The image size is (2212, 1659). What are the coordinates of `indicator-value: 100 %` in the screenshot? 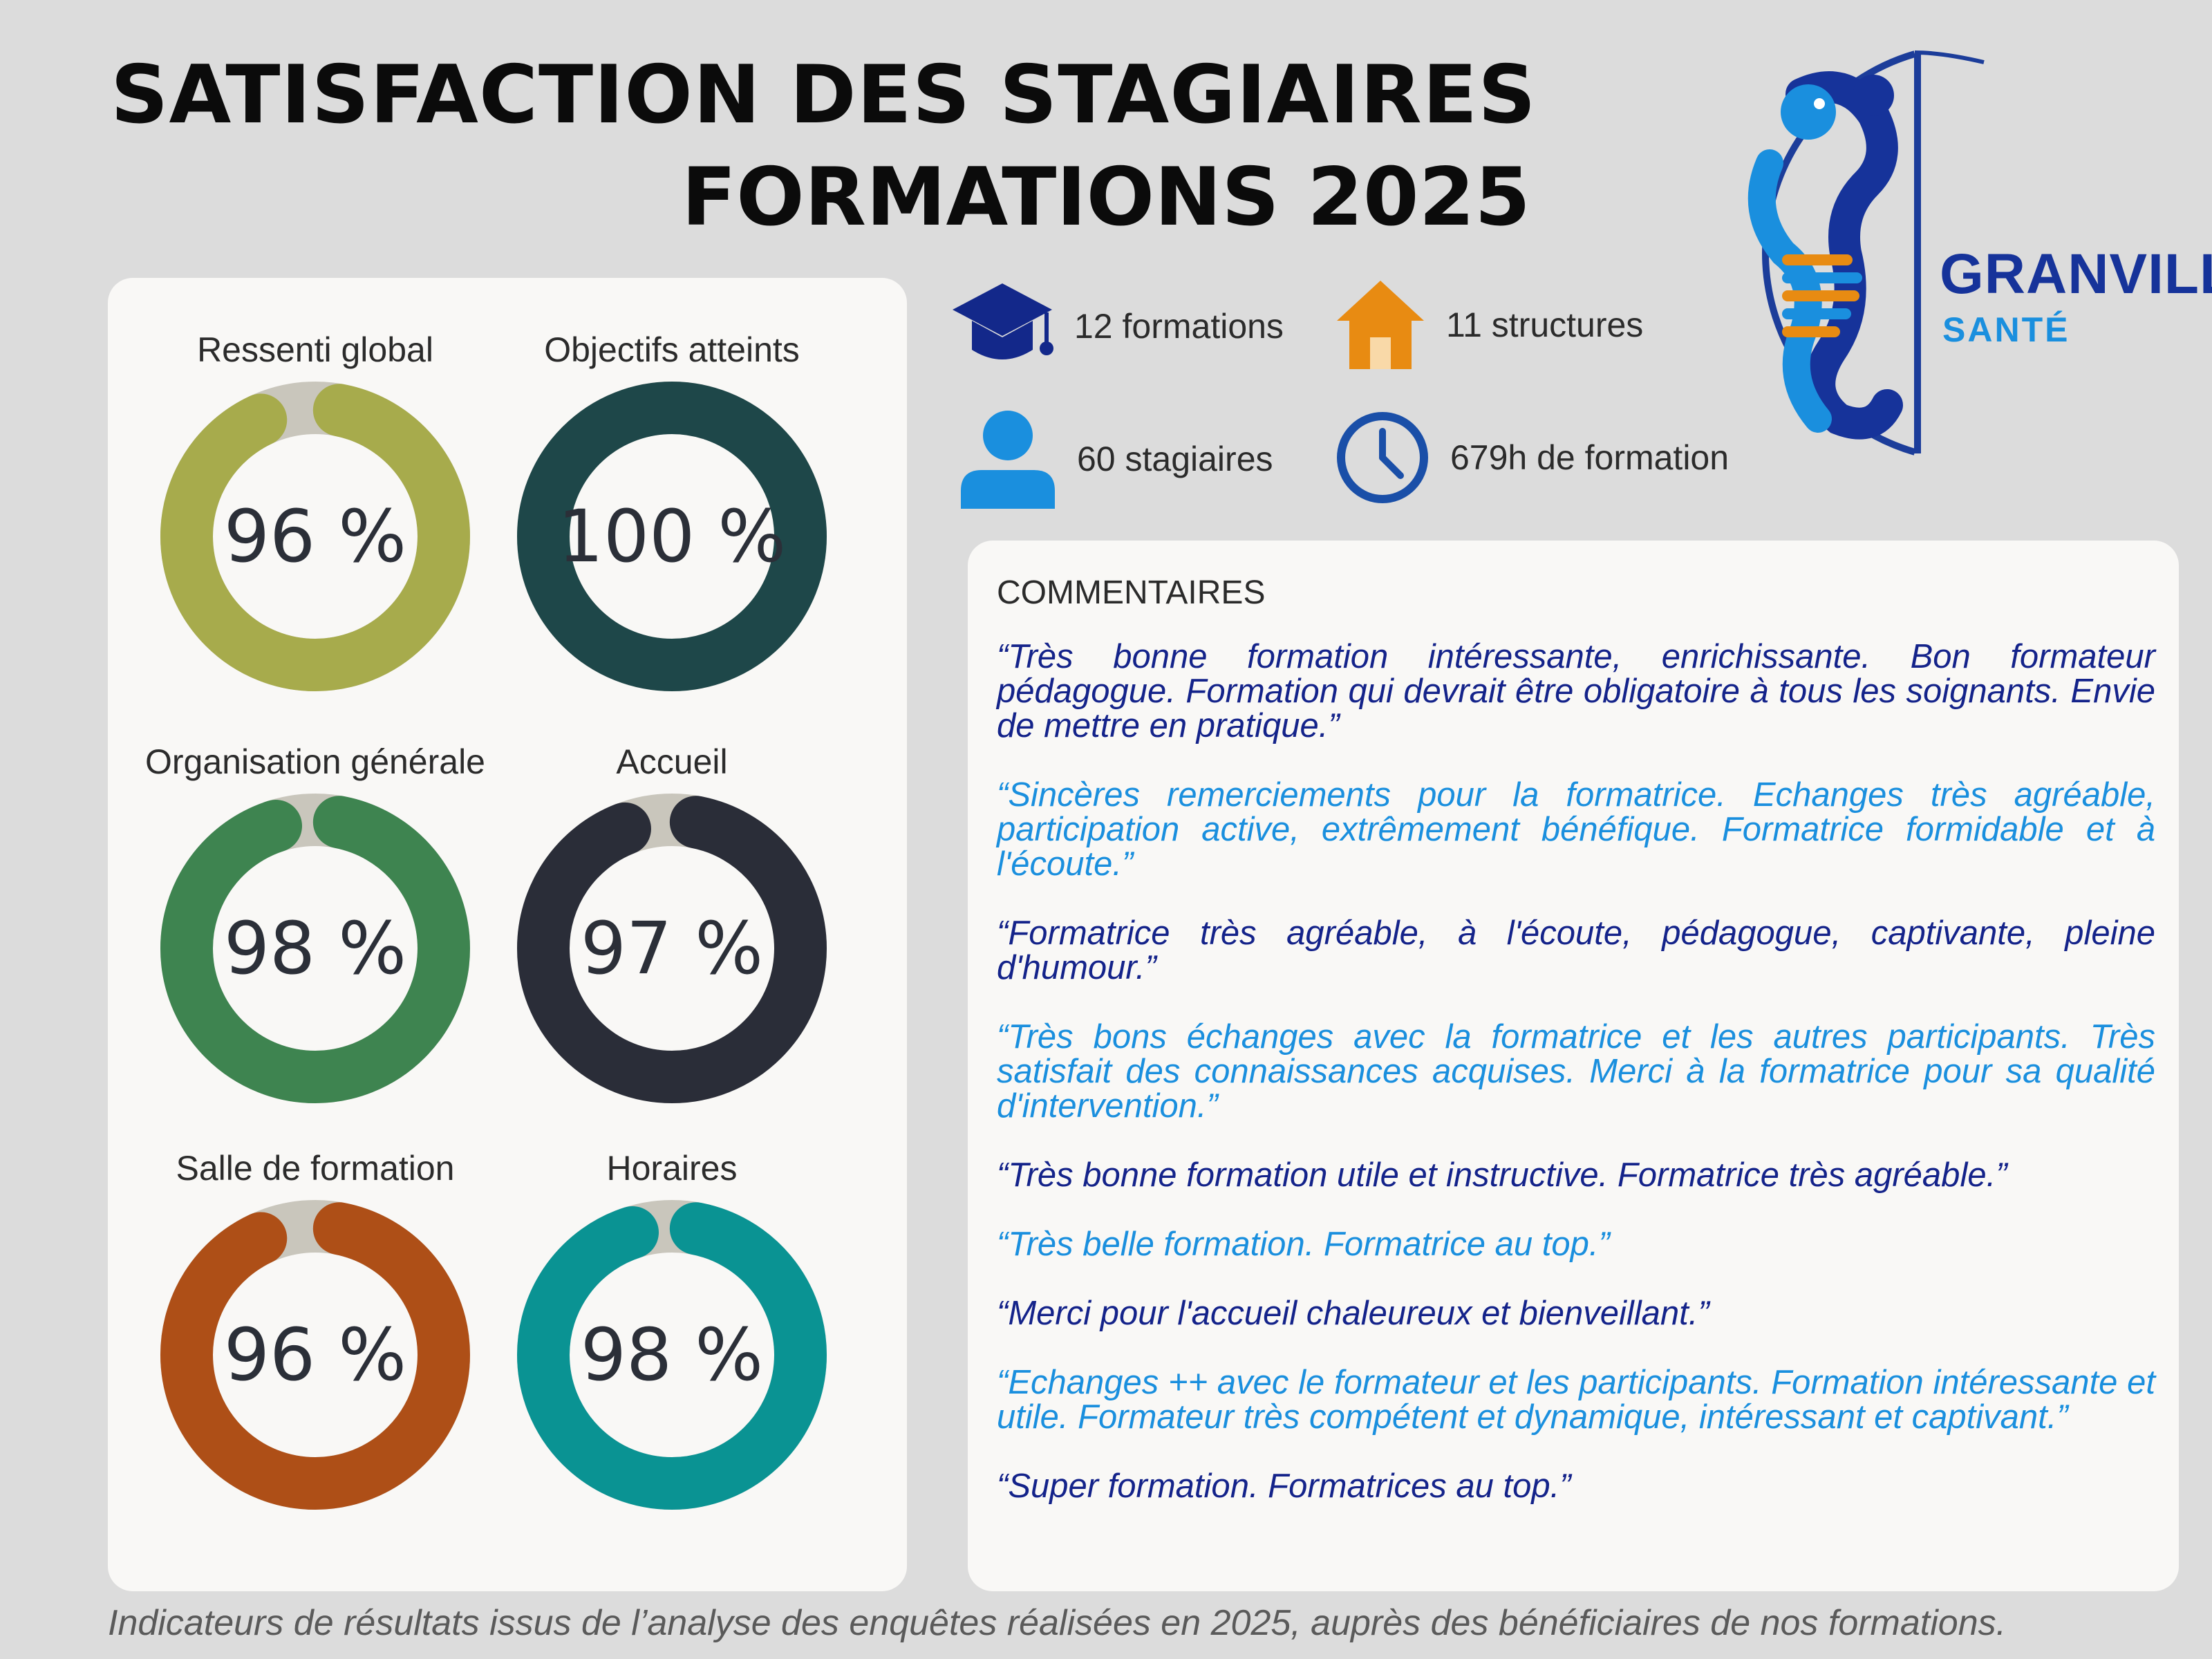 It's located at (672, 536).